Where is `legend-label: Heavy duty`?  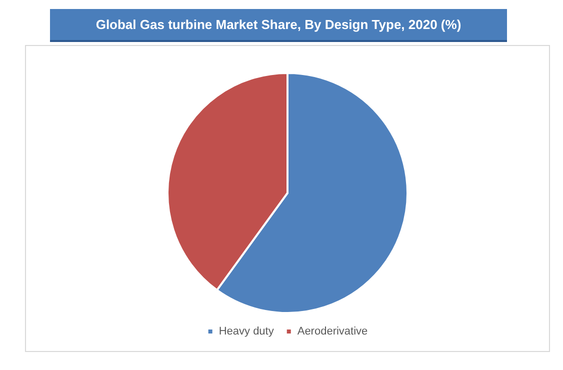 legend-label: Heavy duty is located at coordinates (246, 332).